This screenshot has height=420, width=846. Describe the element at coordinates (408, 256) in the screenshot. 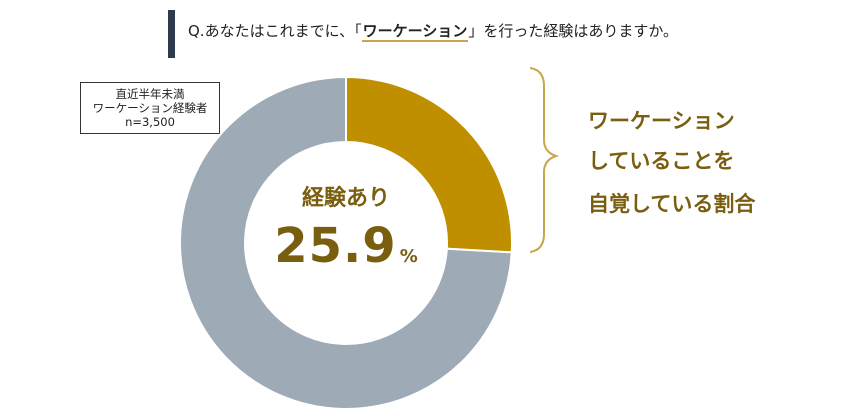

I see `center-unit: %` at that location.